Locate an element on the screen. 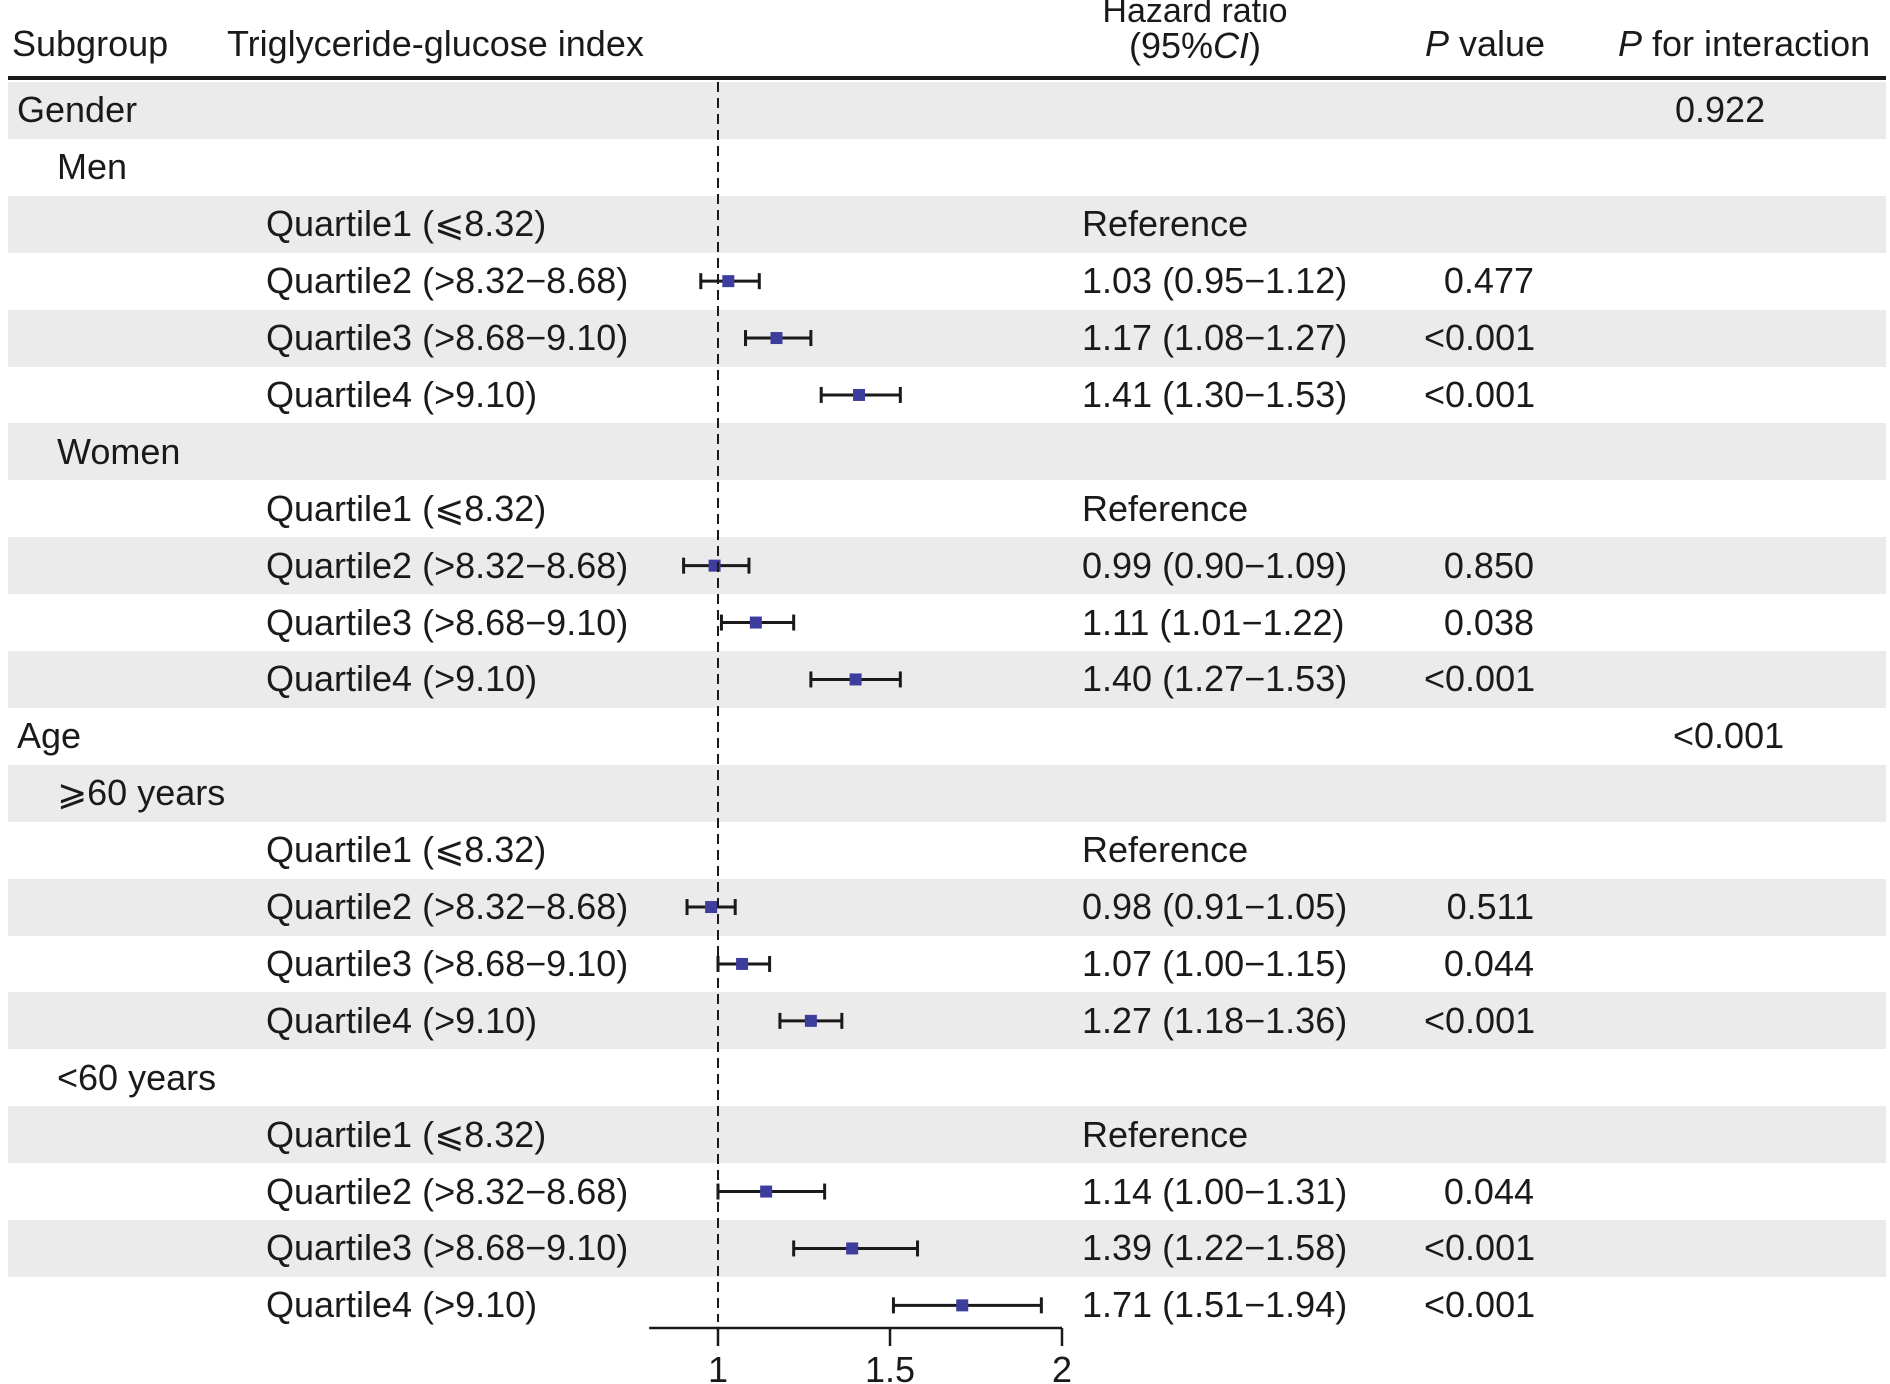 Image resolution: width=1890 pixels, height=1384 pixels. subgroup-label: Men is located at coordinates (92, 167).